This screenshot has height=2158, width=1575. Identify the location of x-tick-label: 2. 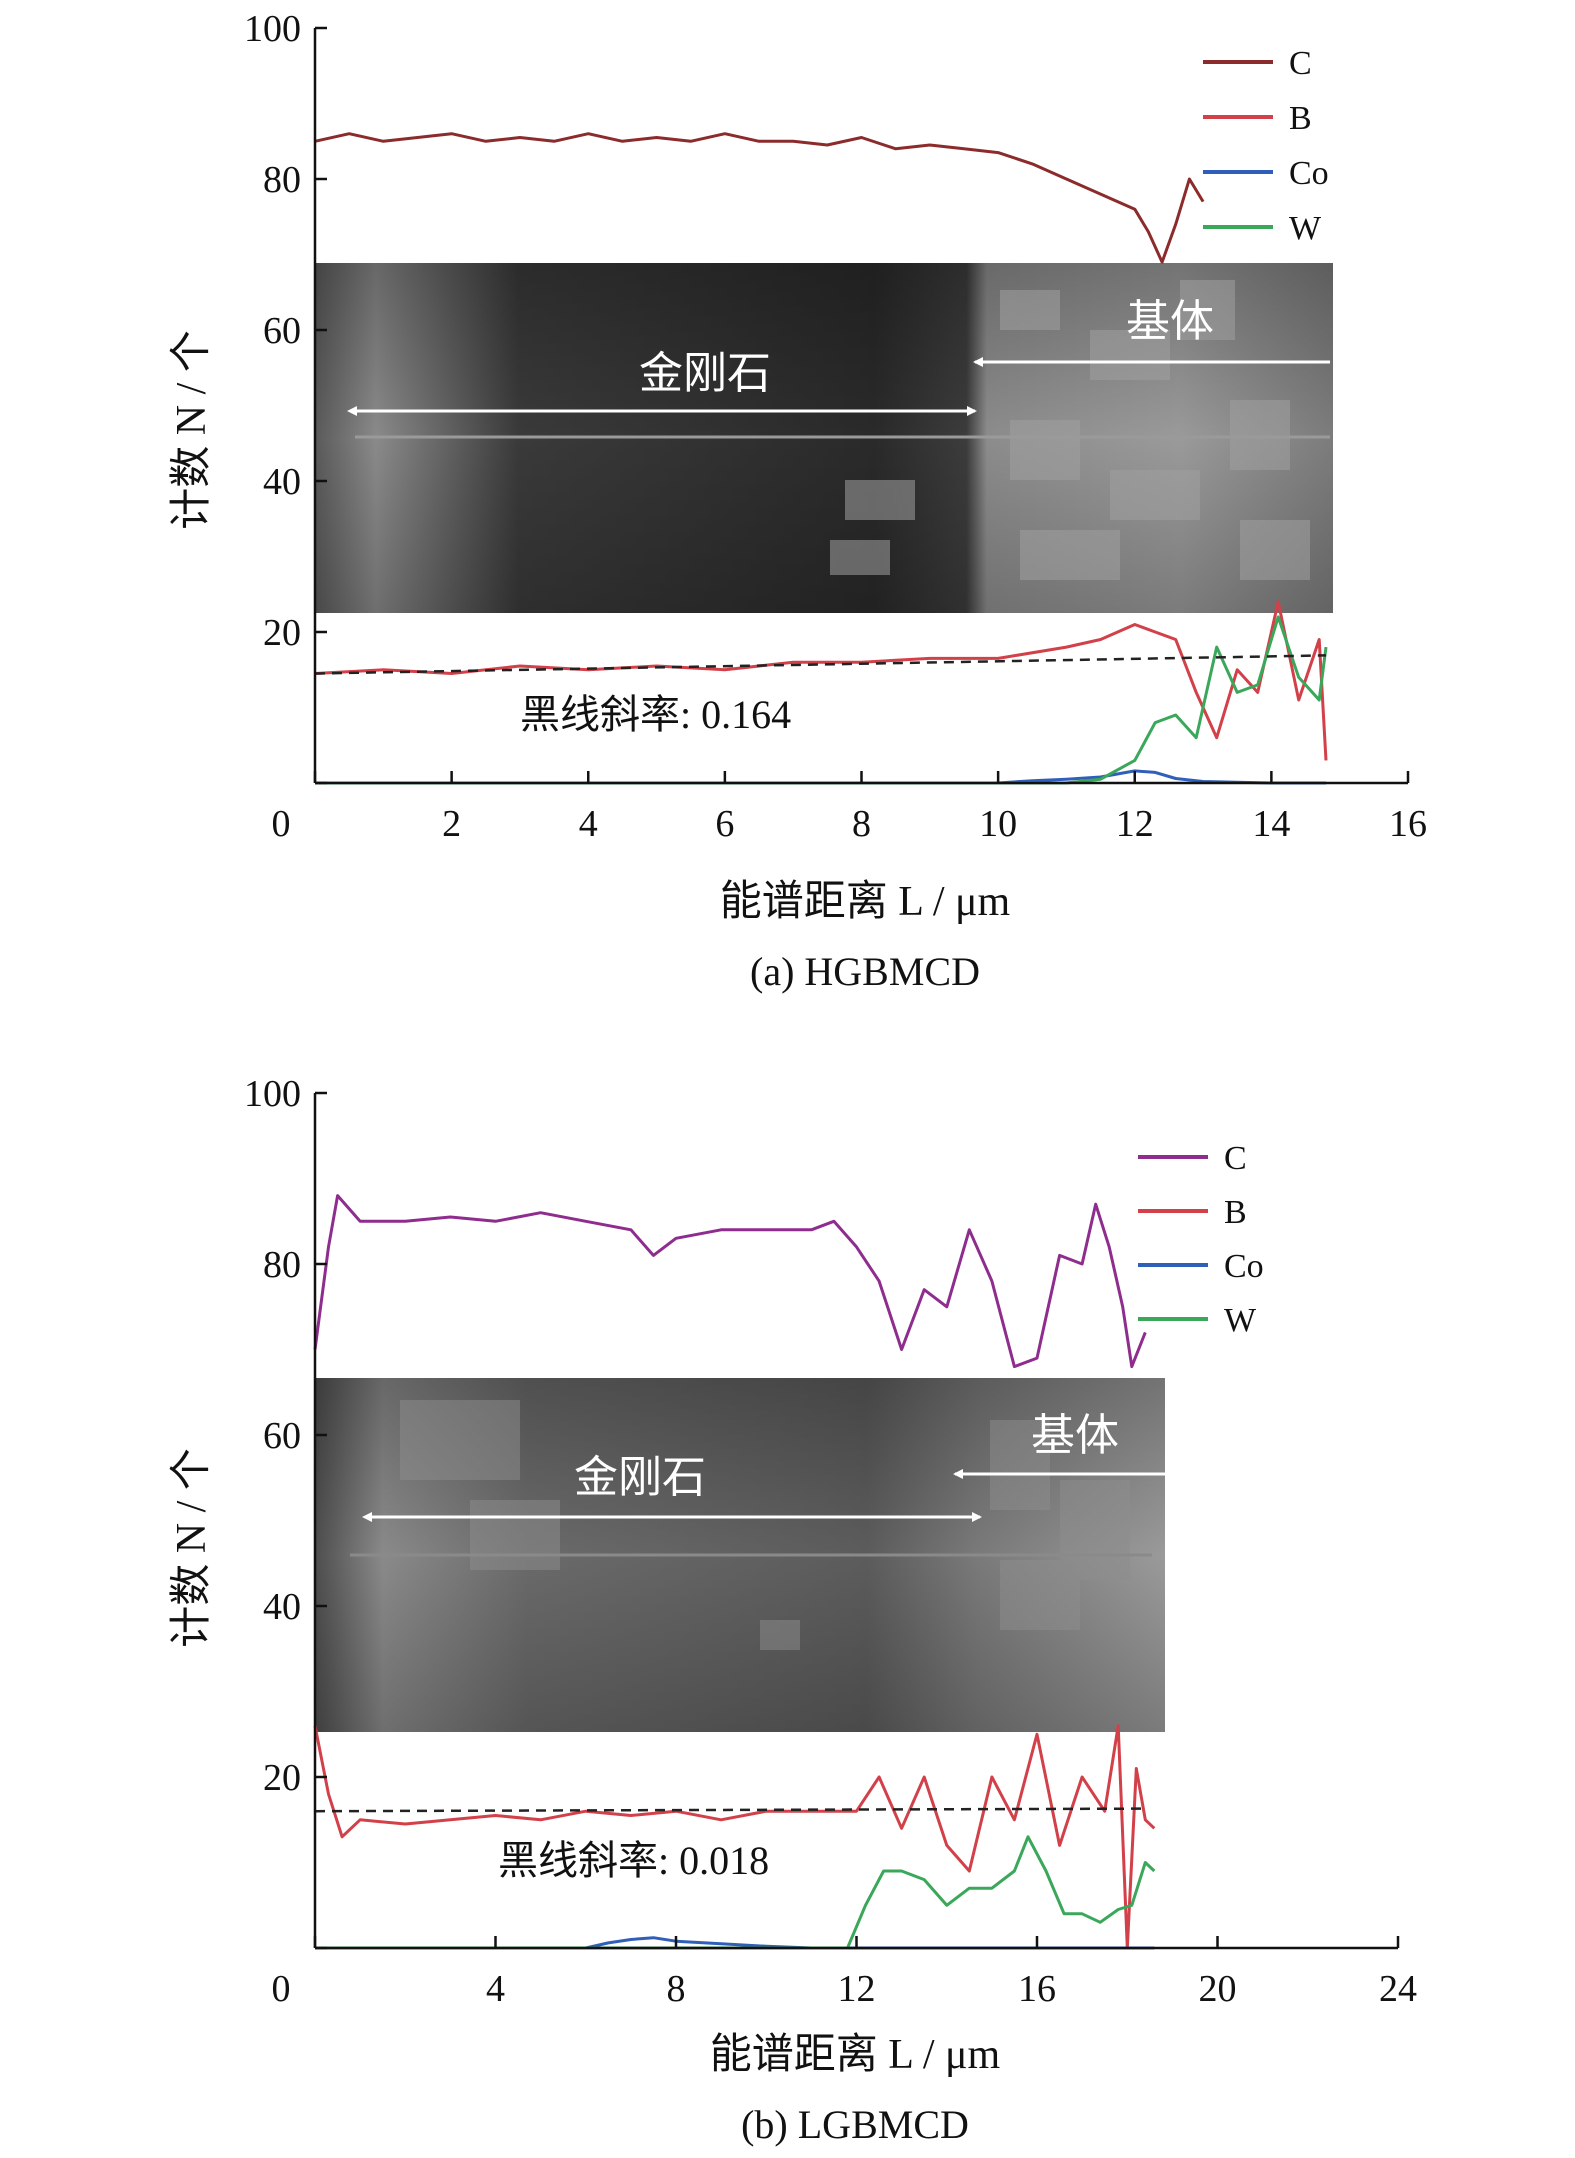
(451, 824).